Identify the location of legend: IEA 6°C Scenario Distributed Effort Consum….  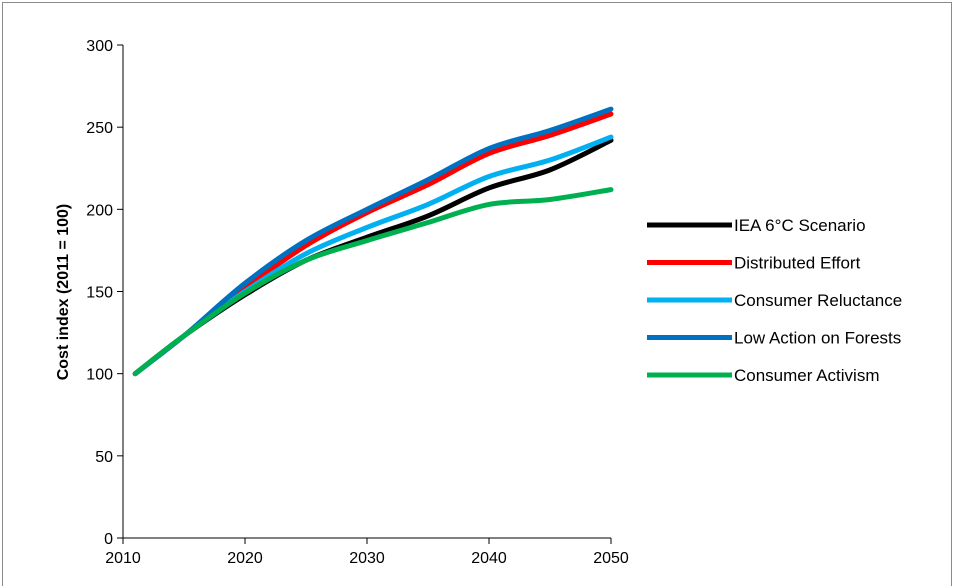
(774, 300).